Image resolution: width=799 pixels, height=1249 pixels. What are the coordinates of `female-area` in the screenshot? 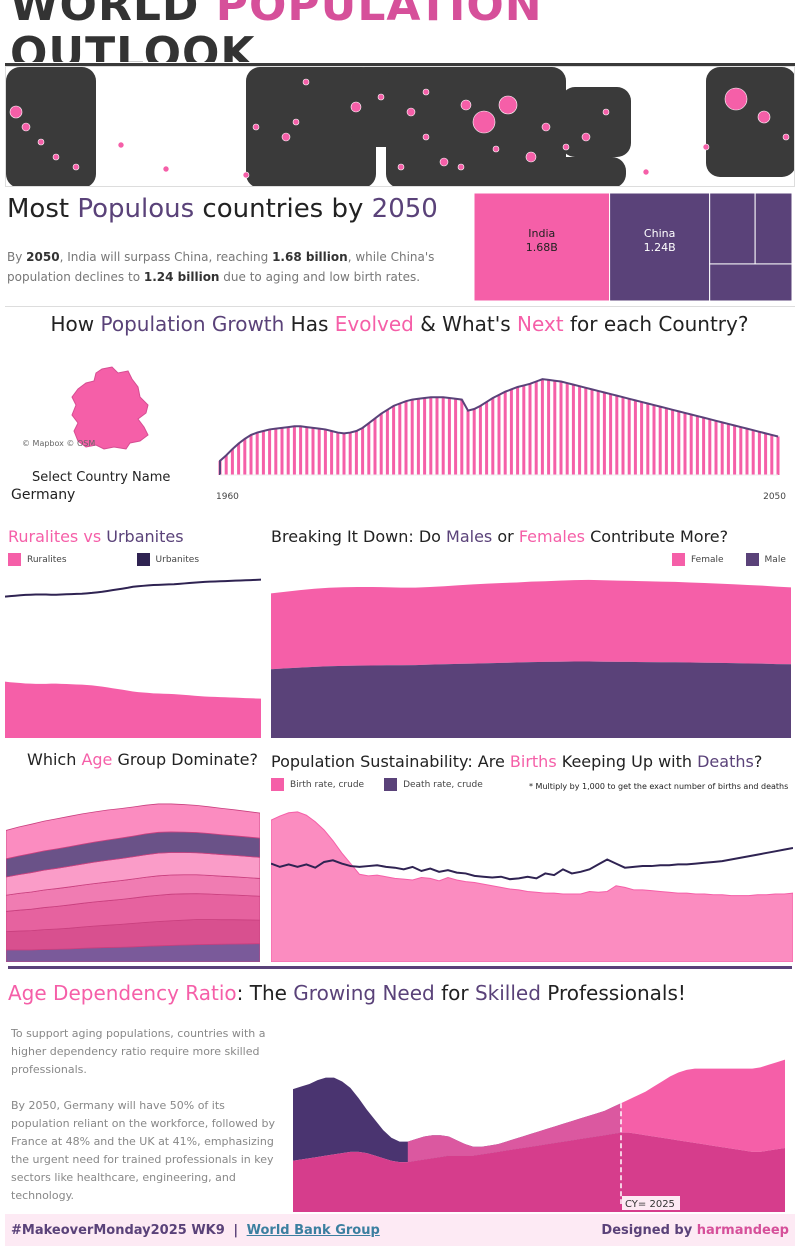 It's located at (531, 624).